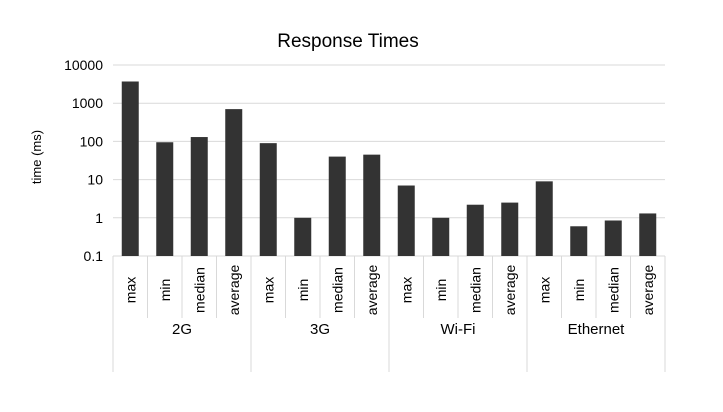  Describe the element at coordinates (234, 183) in the screenshot. I see `bar-2g-average` at that location.